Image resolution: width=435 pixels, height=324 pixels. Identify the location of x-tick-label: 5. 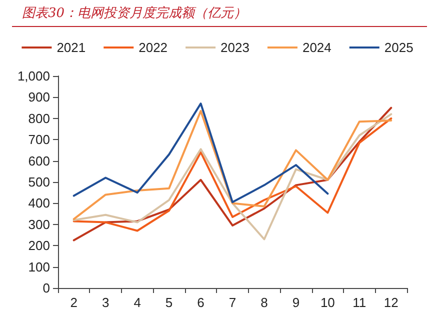
(169, 302).